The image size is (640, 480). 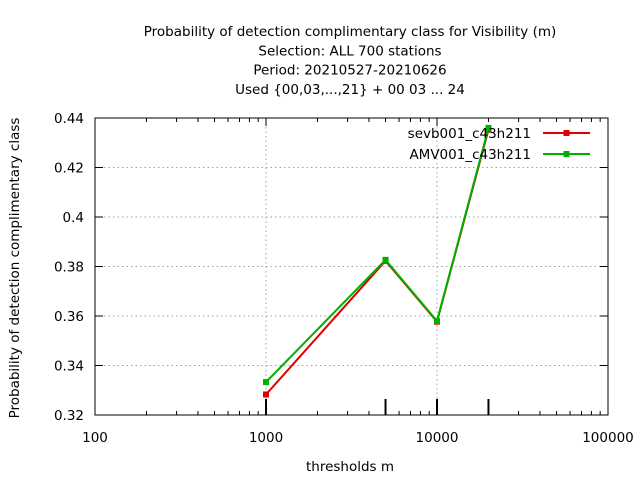 What do you see at coordinates (95, 438) in the screenshot?
I see `x-tick-label: 100` at bounding box center [95, 438].